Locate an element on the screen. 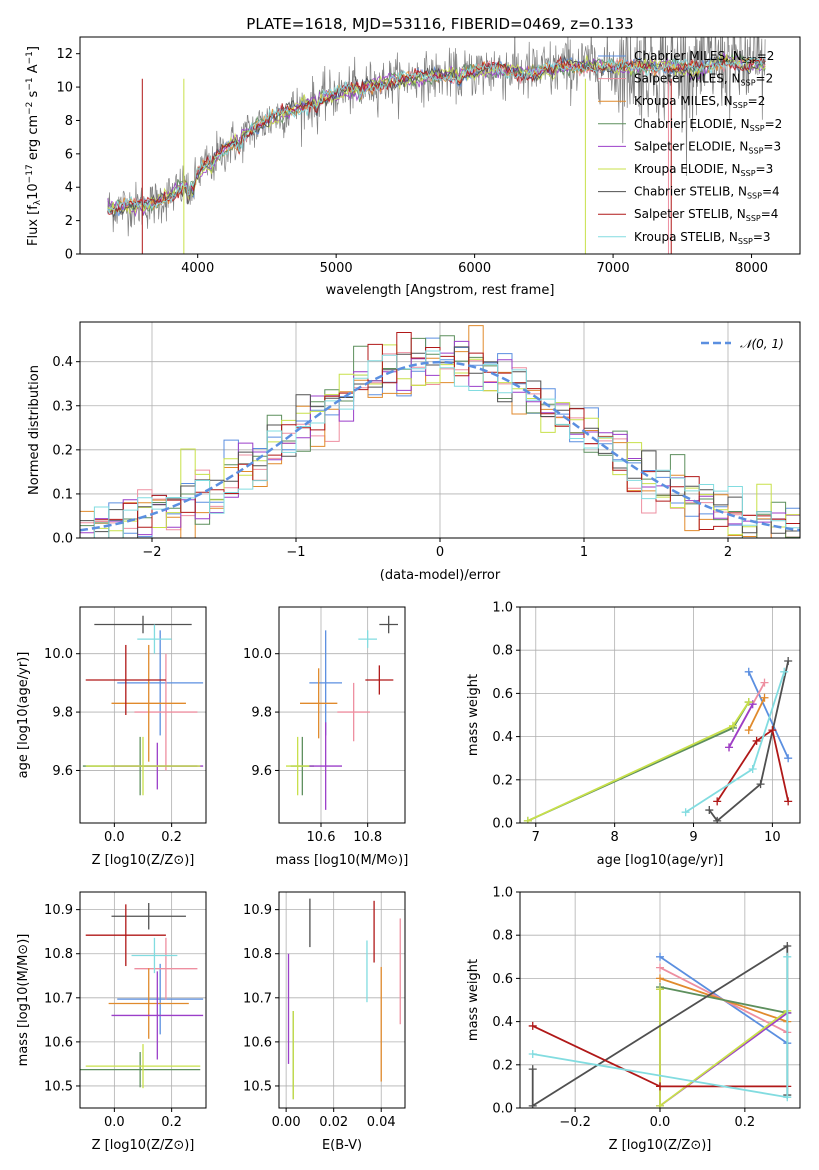  x-tick-label: 7000 is located at coordinates (613, 268).